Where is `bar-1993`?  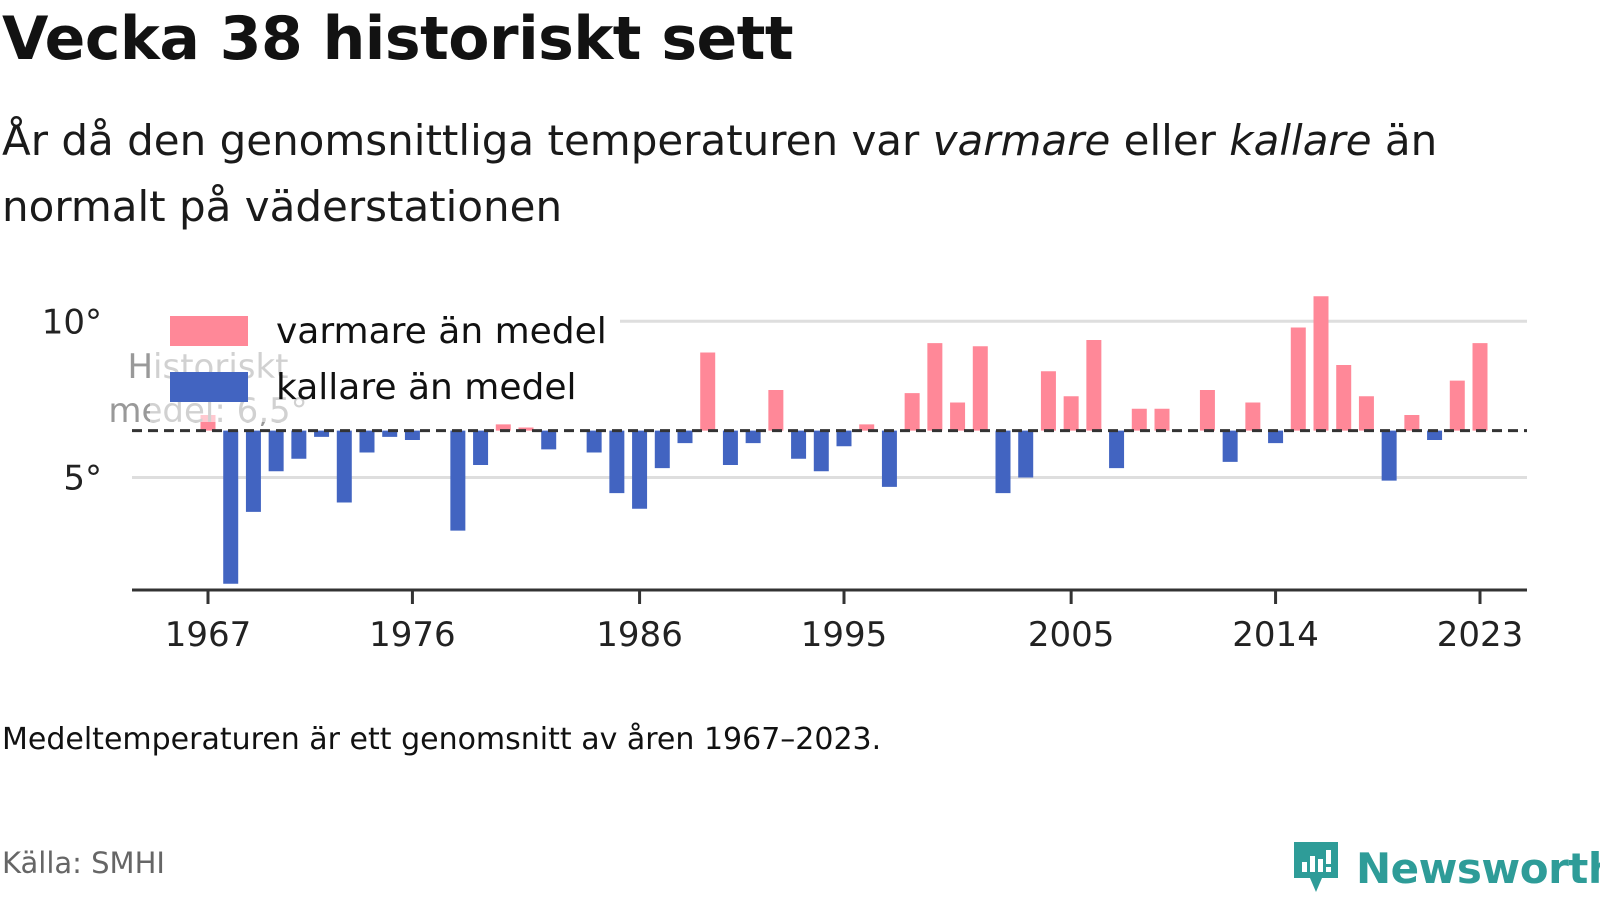
bar-1993 is located at coordinates (799, 444).